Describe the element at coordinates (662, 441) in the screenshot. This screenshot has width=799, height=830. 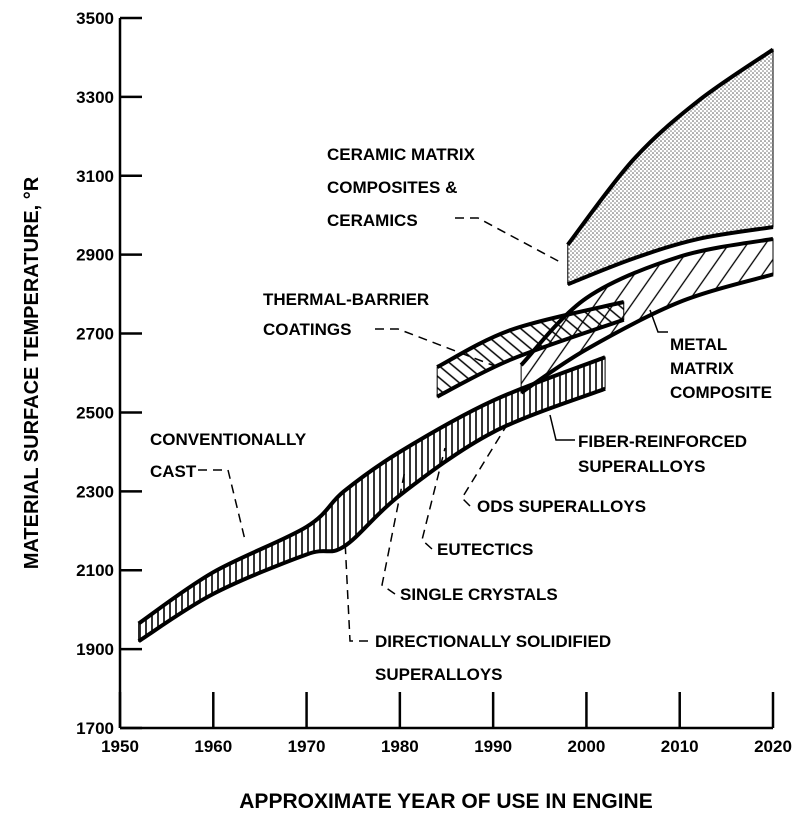
I see `annotation: FIBER-REINFORCED` at that location.